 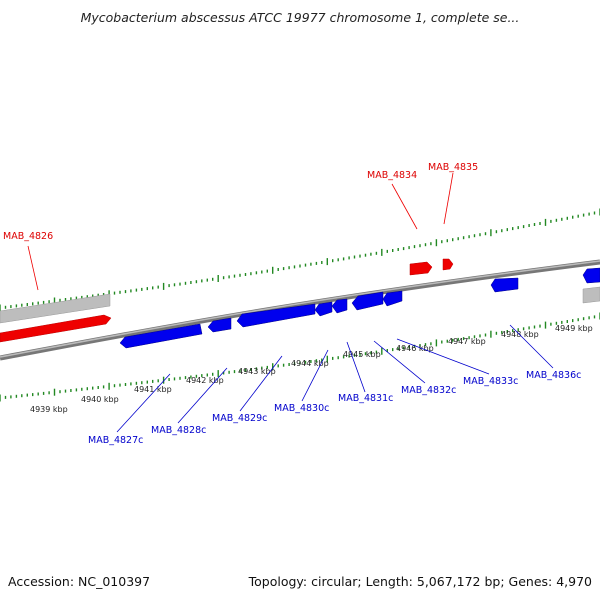 What do you see at coordinates (591, 275) in the screenshot?
I see `gene-partial-right` at bounding box center [591, 275].